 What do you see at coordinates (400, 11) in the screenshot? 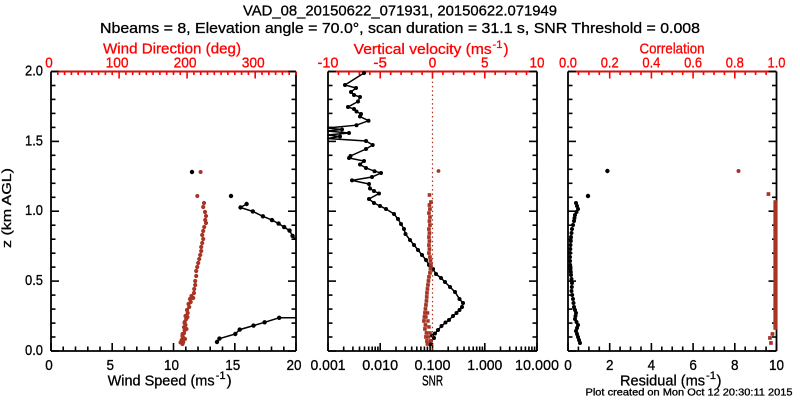
I see `svg-text:VAD_08_20150622_071931, 201506: VAD_08_20150622_071931, 20150622.071949` at bounding box center [400, 11].